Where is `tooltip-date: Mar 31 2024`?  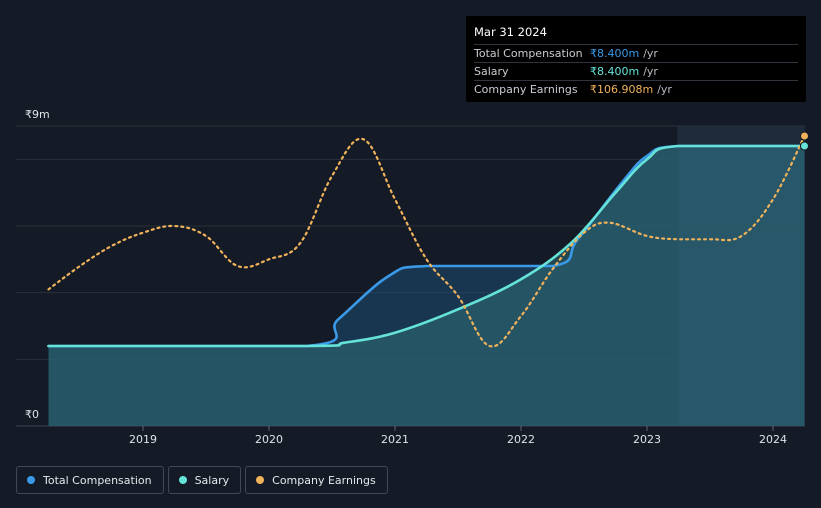
tooltip-date: Mar 31 2024 is located at coordinates (510, 32).